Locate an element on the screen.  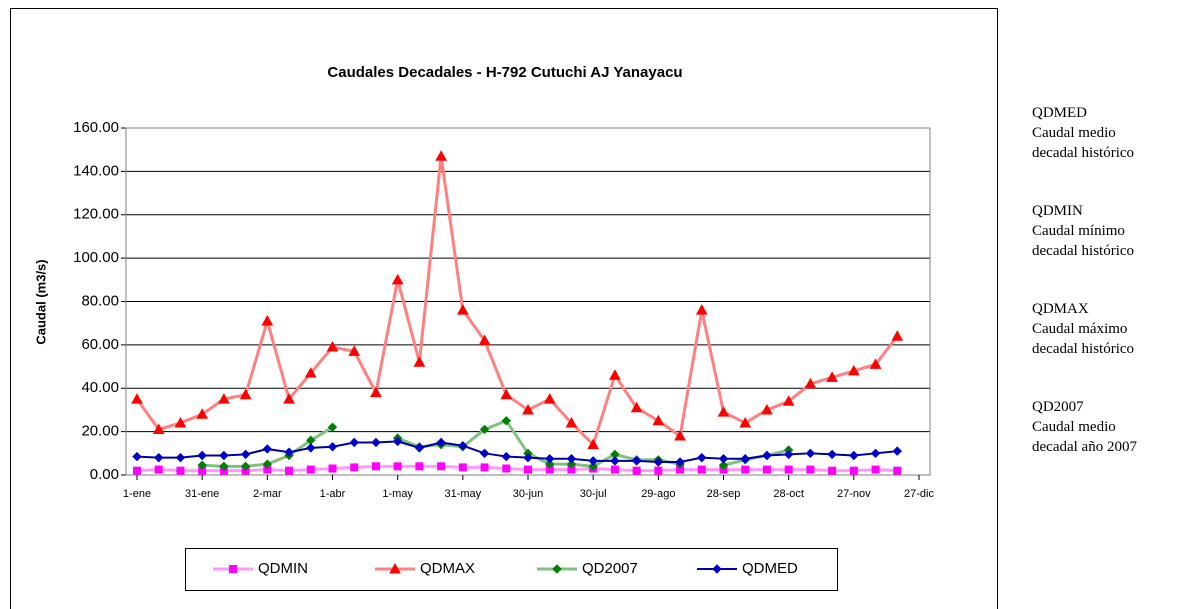
y-tick-label: 40.00 is located at coordinates (100, 387).